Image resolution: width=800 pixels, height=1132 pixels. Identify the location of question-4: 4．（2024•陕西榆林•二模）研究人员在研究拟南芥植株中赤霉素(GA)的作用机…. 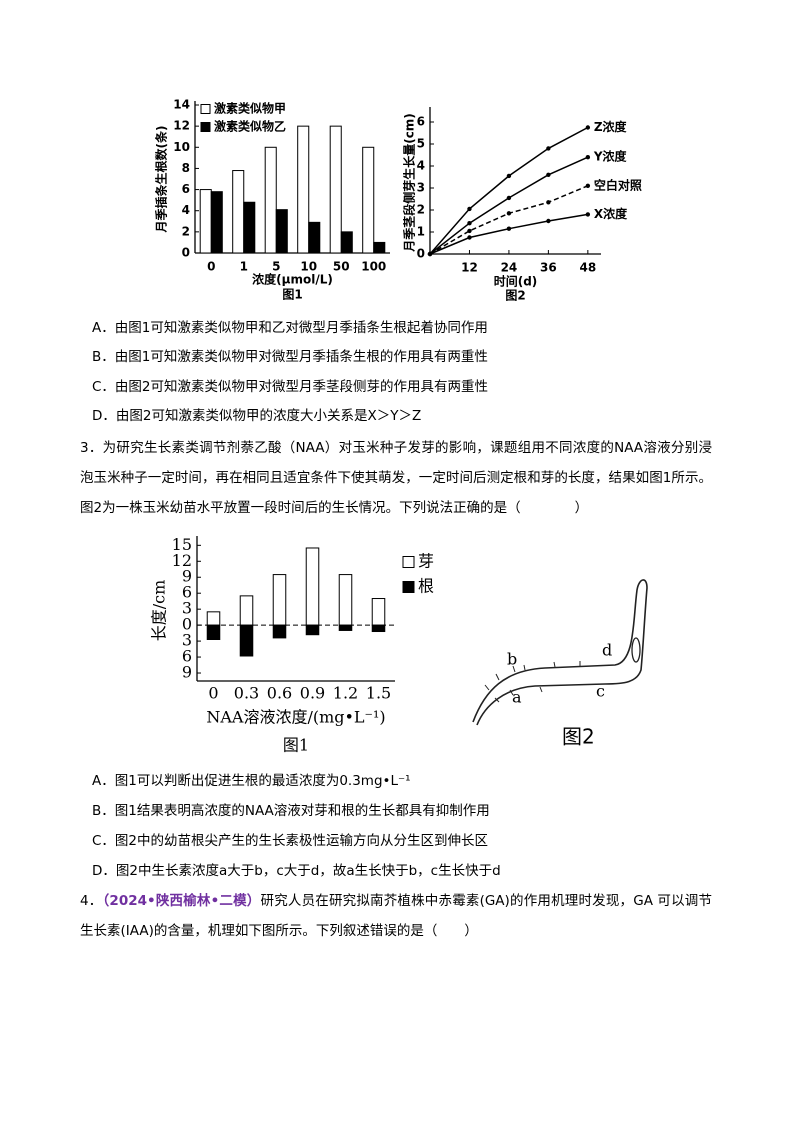
(396, 916).